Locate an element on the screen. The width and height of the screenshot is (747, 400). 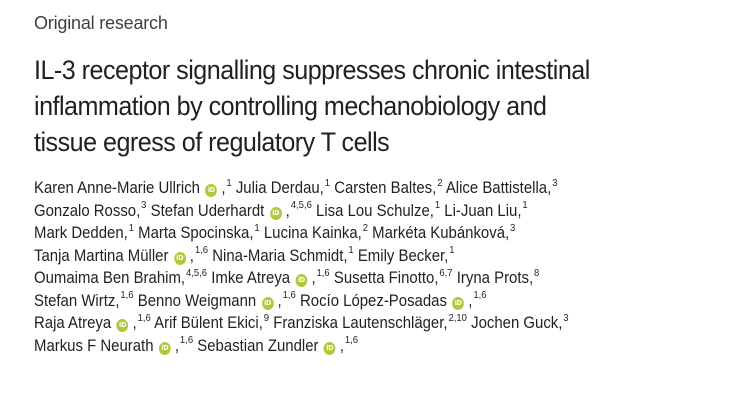
author-name: Gonzalo Rosso, is located at coordinates (87, 211).